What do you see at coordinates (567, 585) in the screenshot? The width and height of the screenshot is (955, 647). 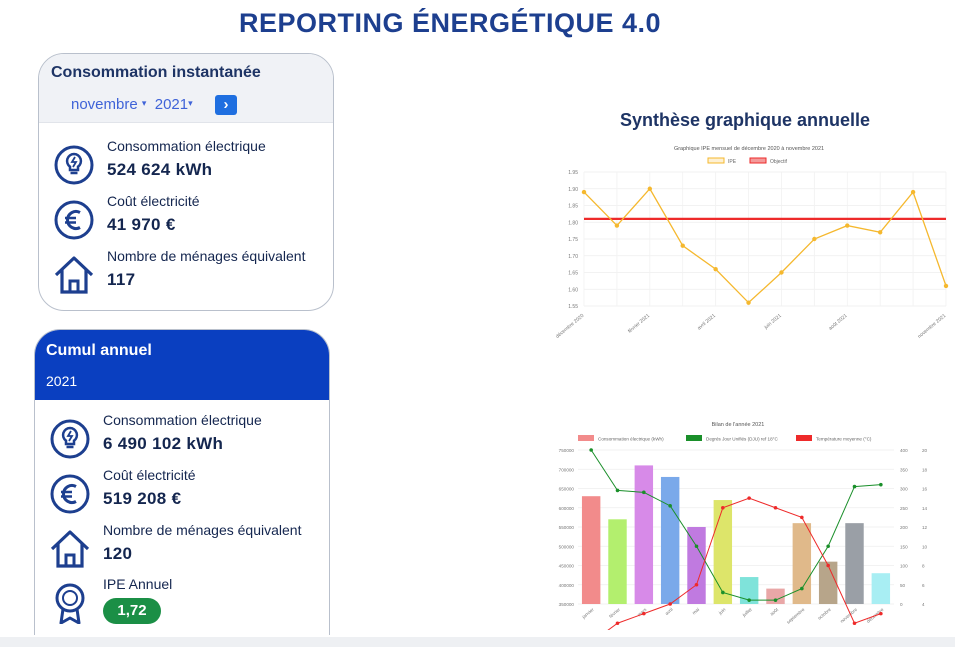 I see `y-tick-label-left: 400000` at bounding box center [567, 585].